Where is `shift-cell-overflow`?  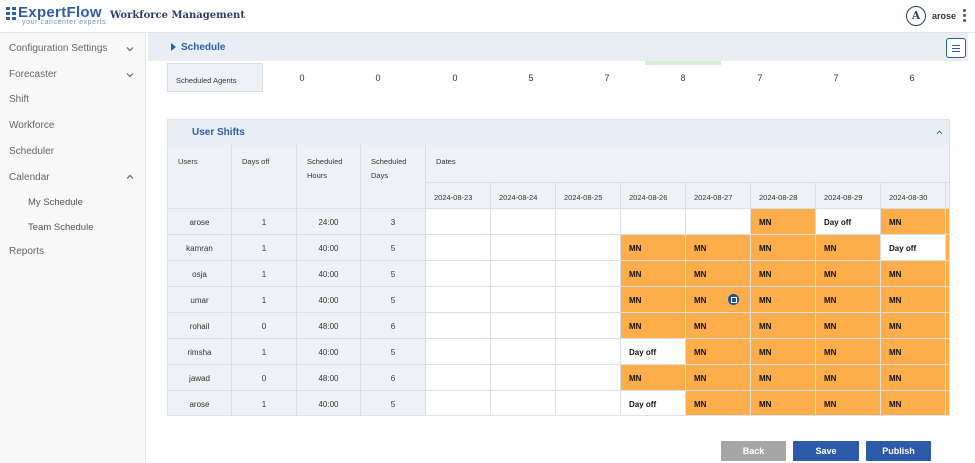 shift-cell-overflow is located at coordinates (947, 352).